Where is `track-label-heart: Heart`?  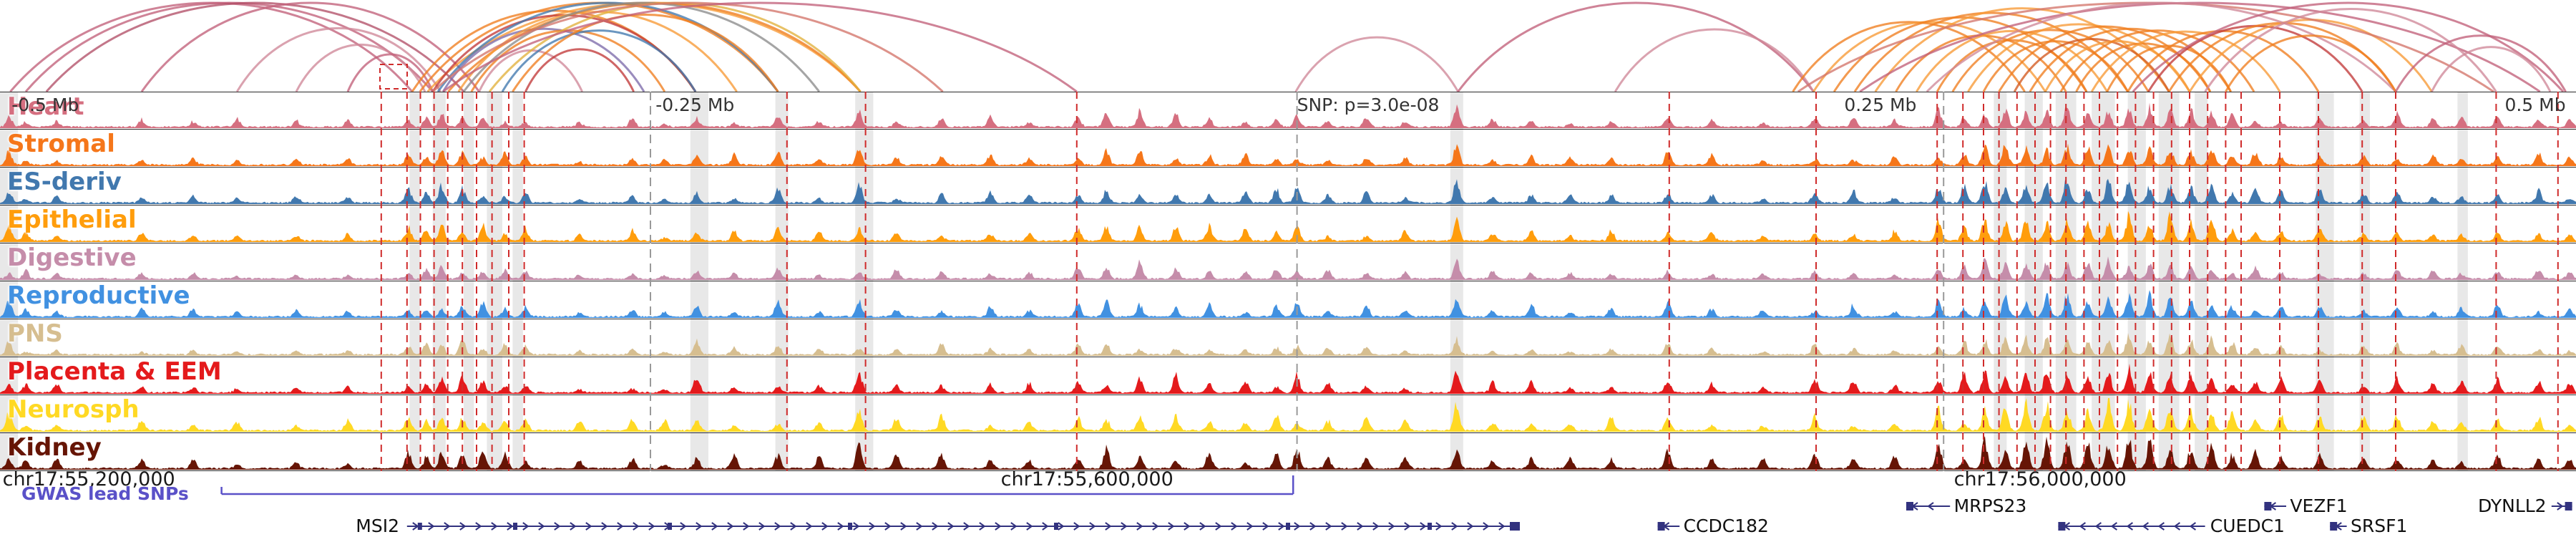 track-label-heart: Heart is located at coordinates (45, 106).